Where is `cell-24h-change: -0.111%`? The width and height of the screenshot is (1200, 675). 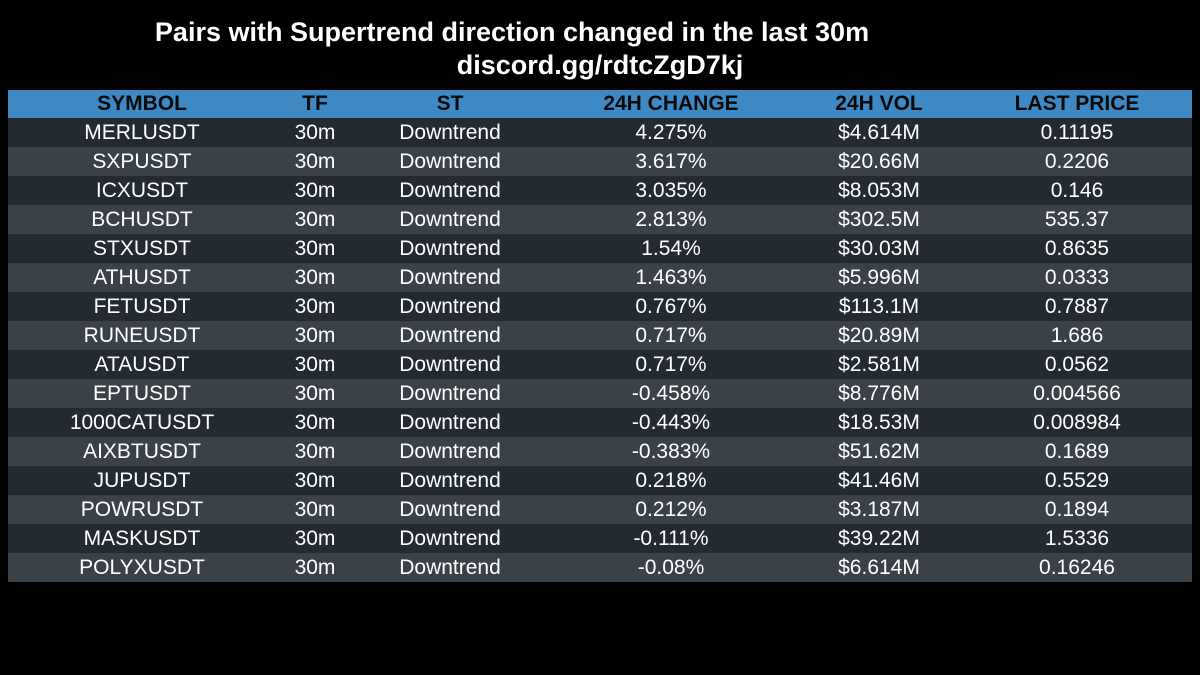 cell-24h-change: -0.111% is located at coordinates (671, 538).